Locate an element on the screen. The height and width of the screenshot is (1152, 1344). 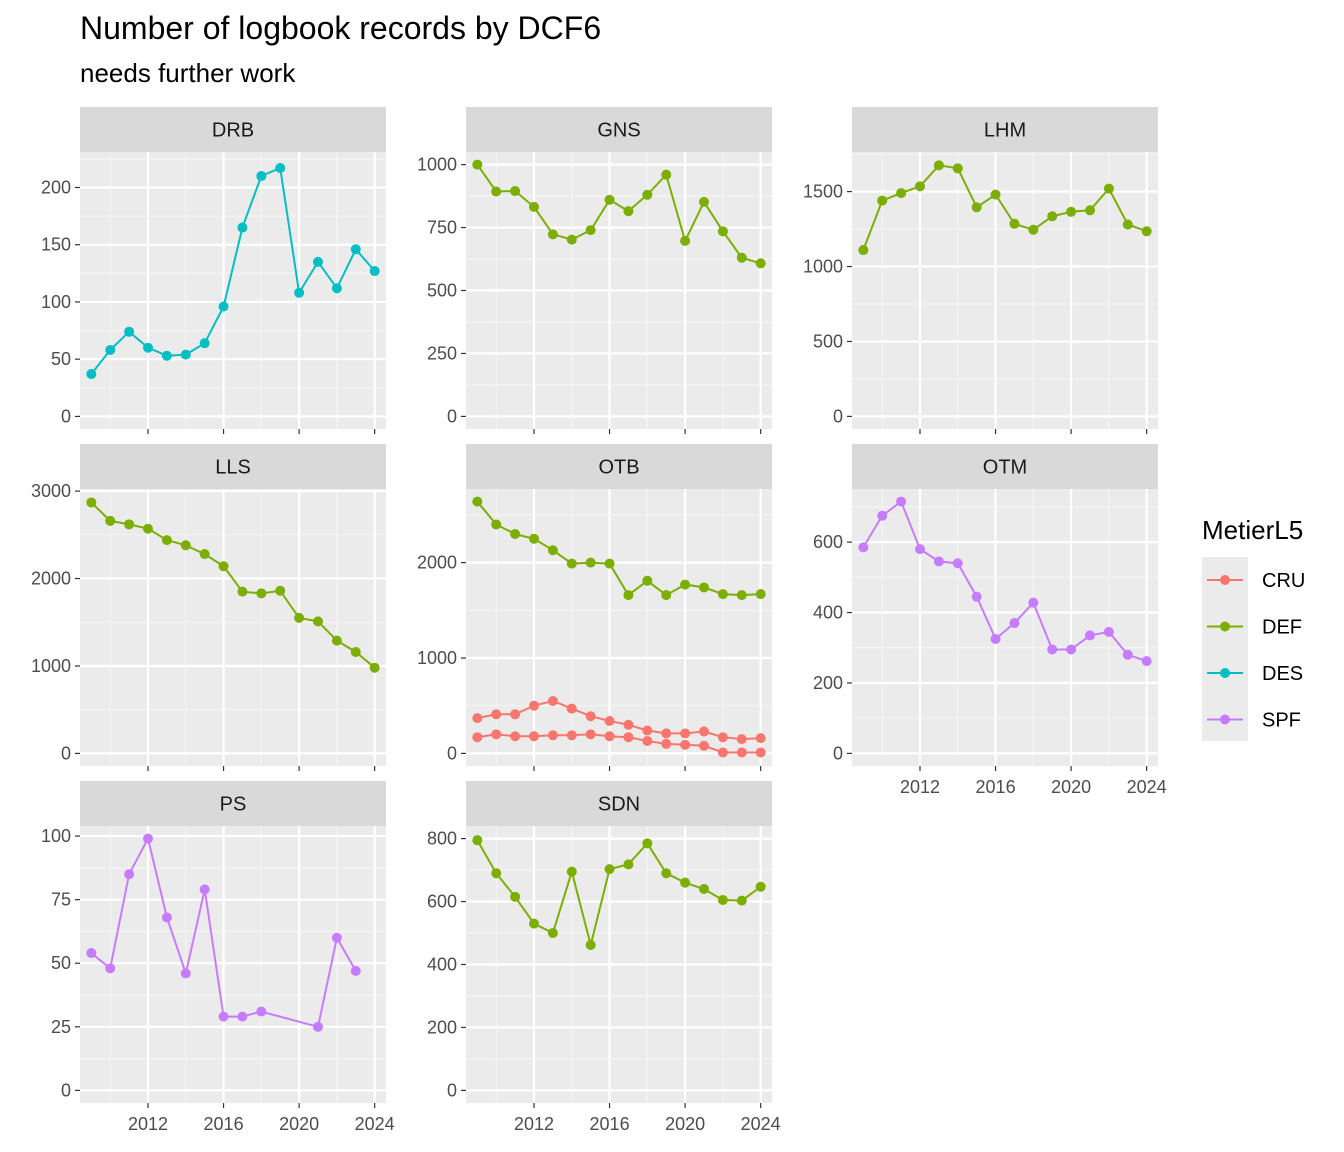
strip-label-sdn: SDN is located at coordinates (619, 805).